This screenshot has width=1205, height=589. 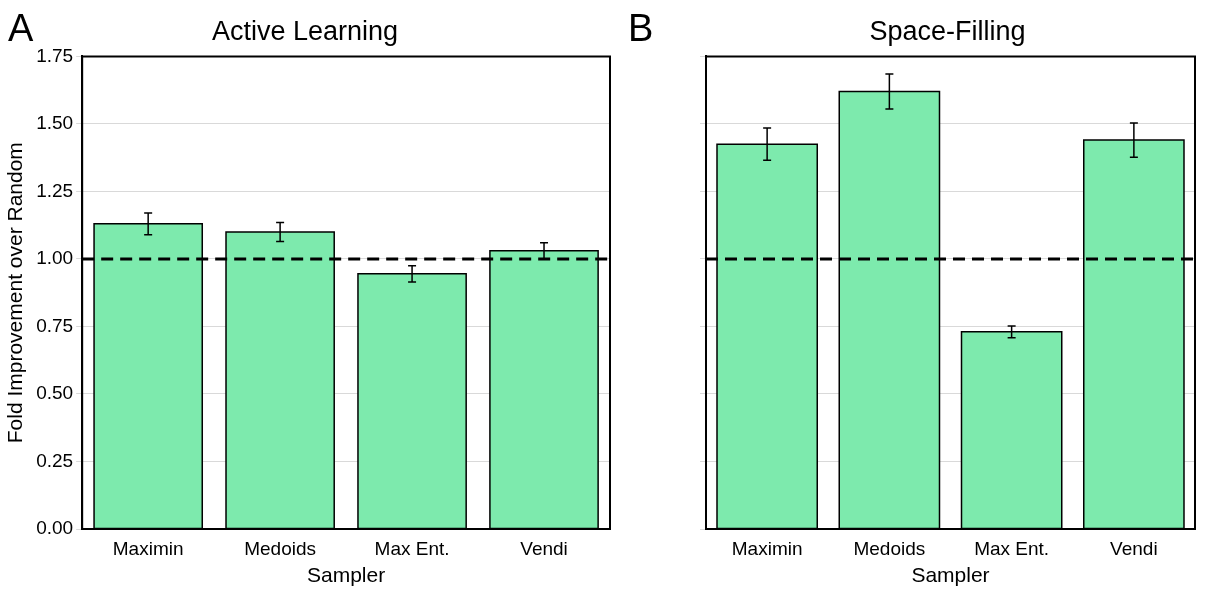 What do you see at coordinates (55, 460) in the screenshot?
I see `y-tick-label: 0.25` at bounding box center [55, 460].